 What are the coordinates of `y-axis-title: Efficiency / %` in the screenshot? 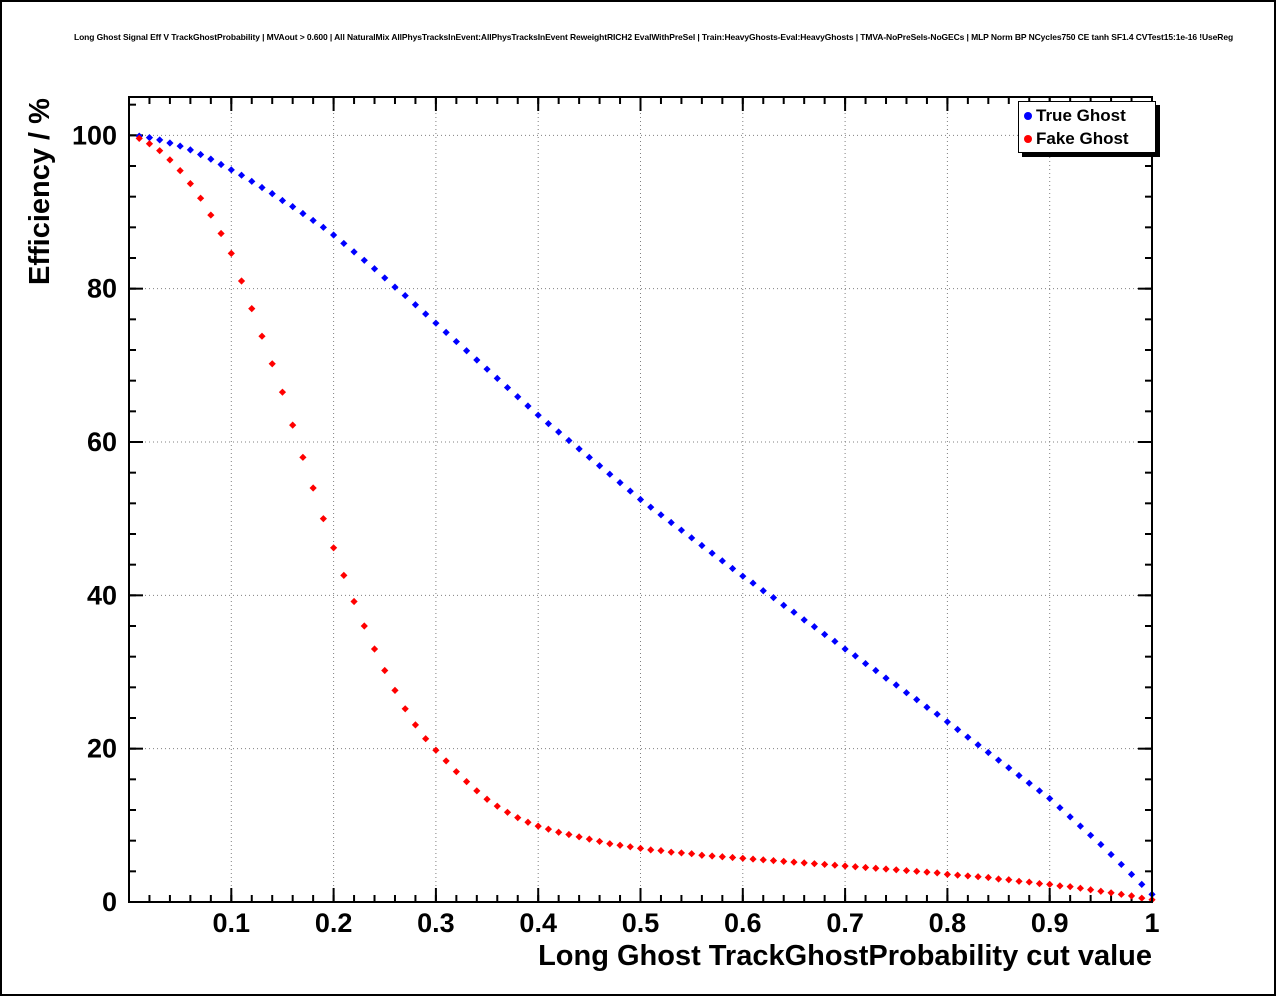 It's located at (40, 191).